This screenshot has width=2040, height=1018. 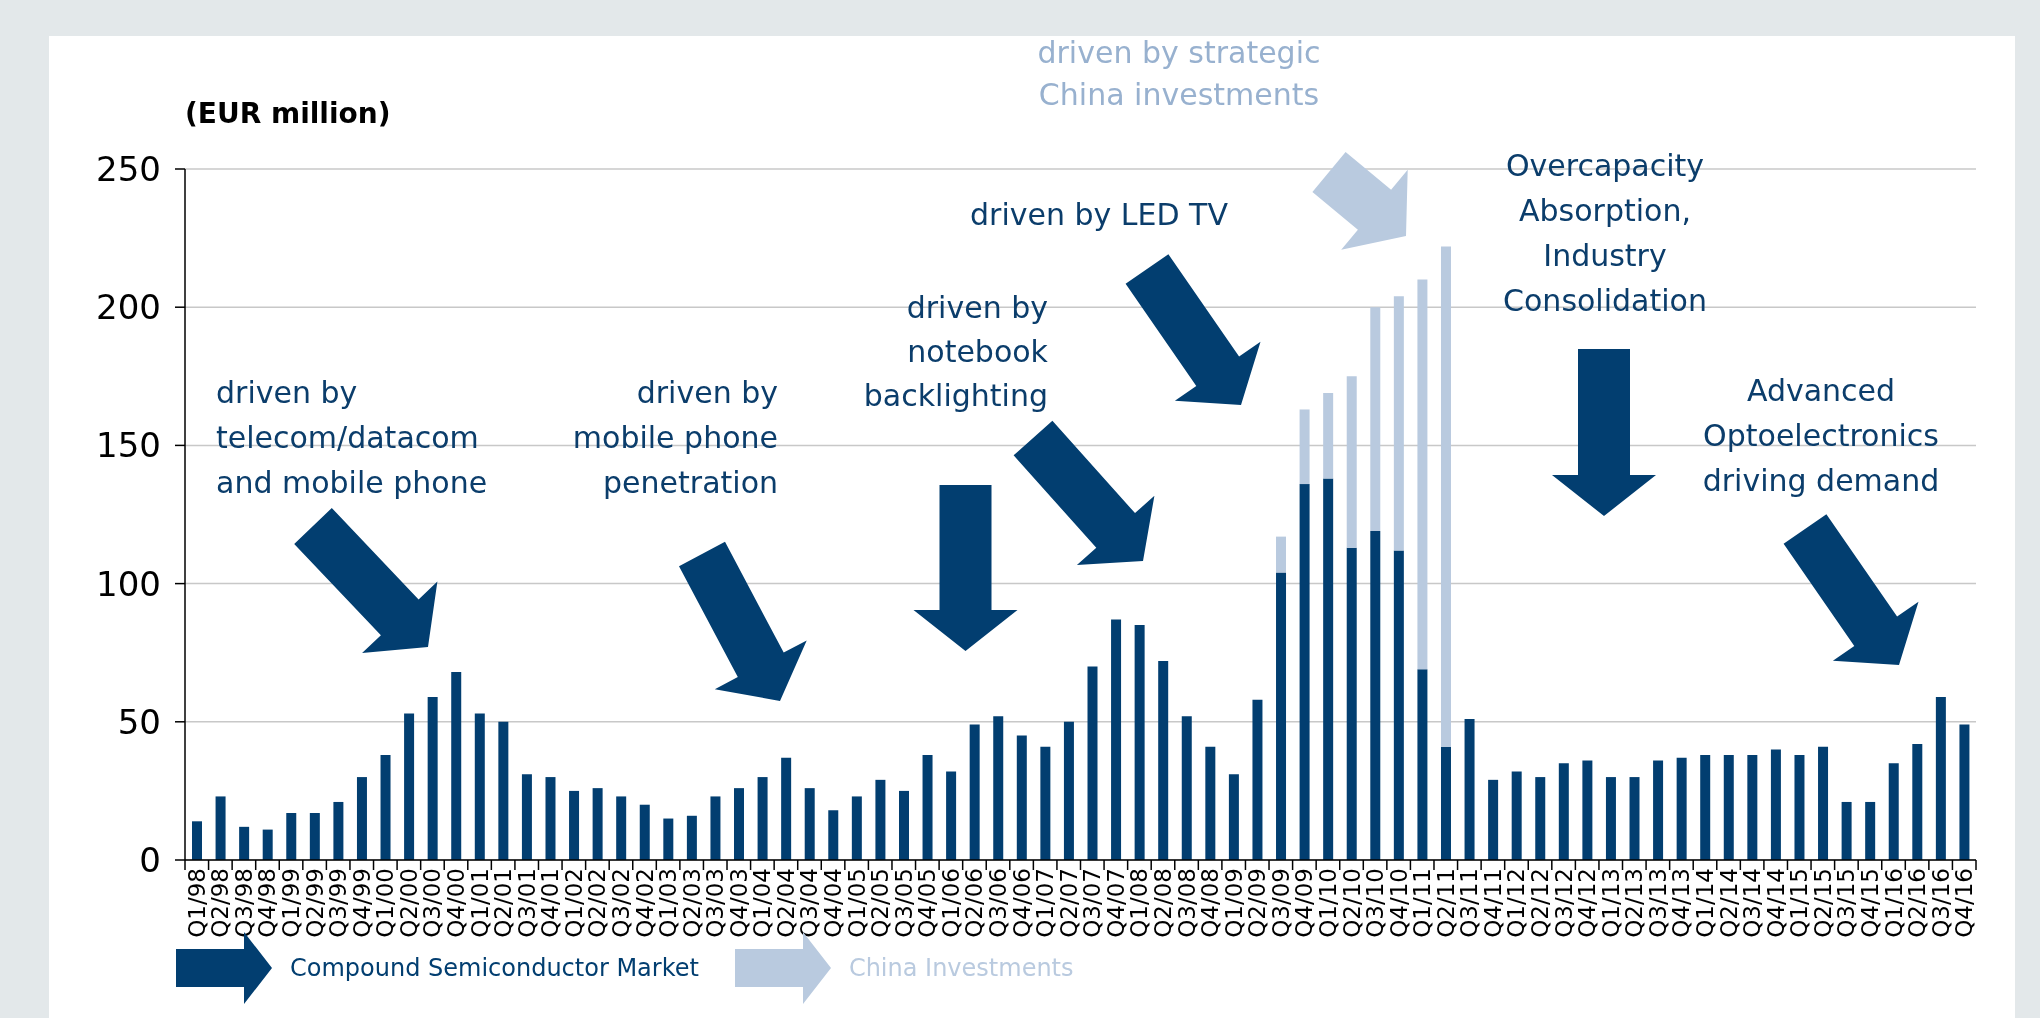 What do you see at coordinates (974, 903) in the screenshot?
I see `x-tick-label: Q2/06` at bounding box center [974, 903].